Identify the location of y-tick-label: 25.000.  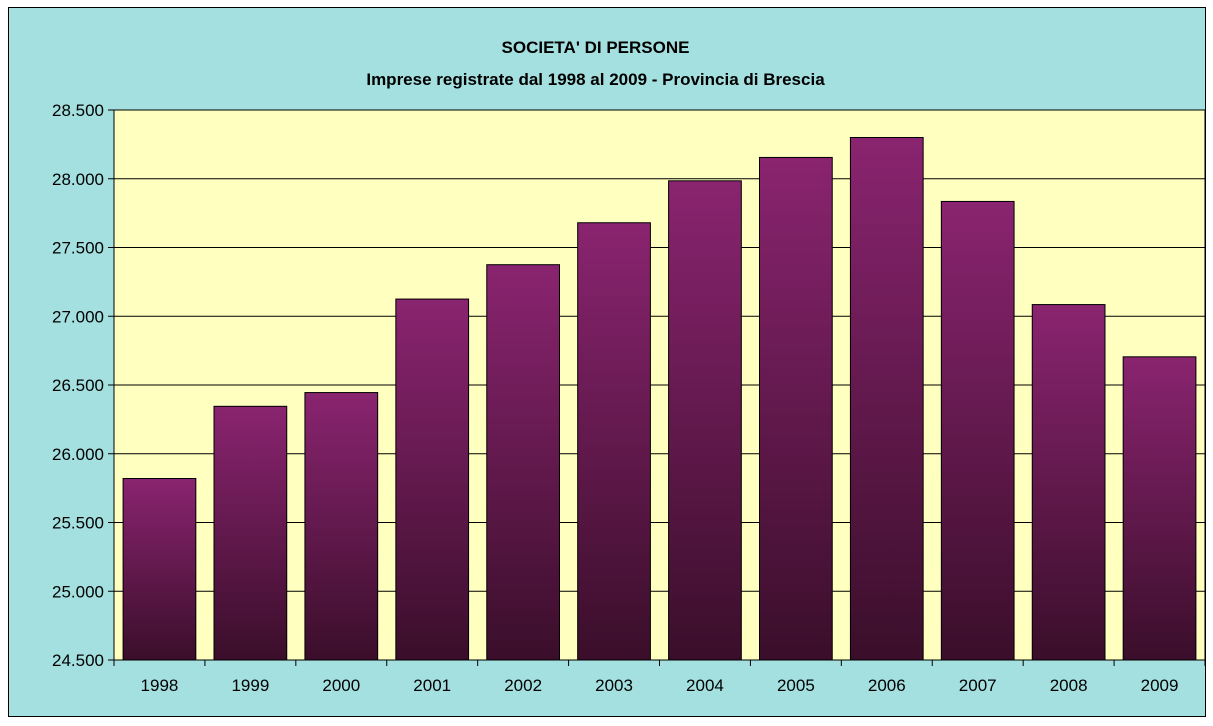
(78, 591).